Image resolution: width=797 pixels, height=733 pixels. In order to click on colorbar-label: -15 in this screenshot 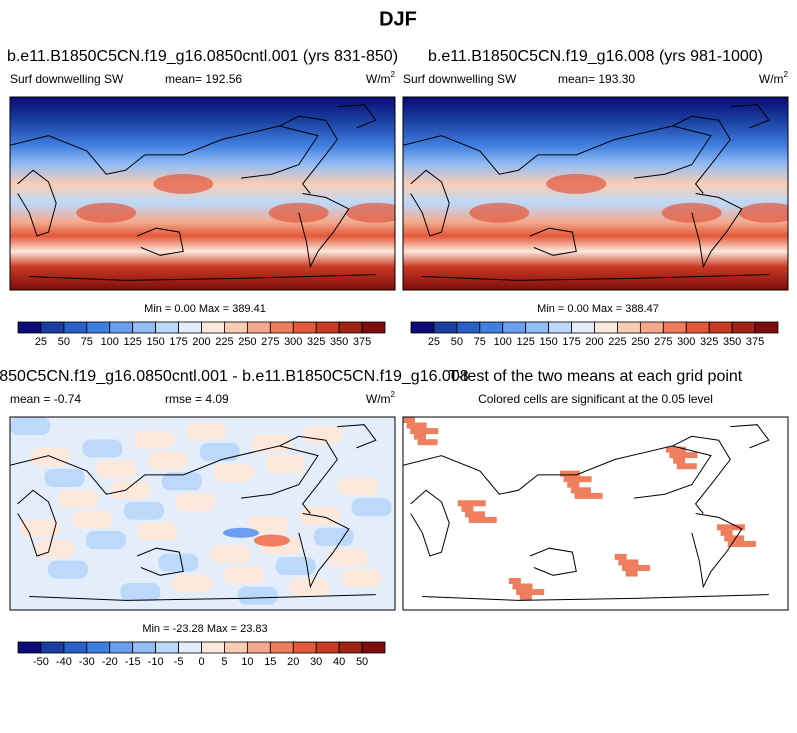, I will do `click(133, 662)`.